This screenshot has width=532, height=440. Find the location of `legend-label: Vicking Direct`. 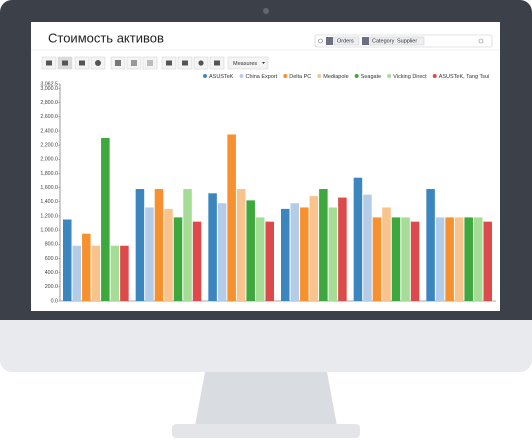

legend-label: Vicking Direct is located at coordinates (410, 77).